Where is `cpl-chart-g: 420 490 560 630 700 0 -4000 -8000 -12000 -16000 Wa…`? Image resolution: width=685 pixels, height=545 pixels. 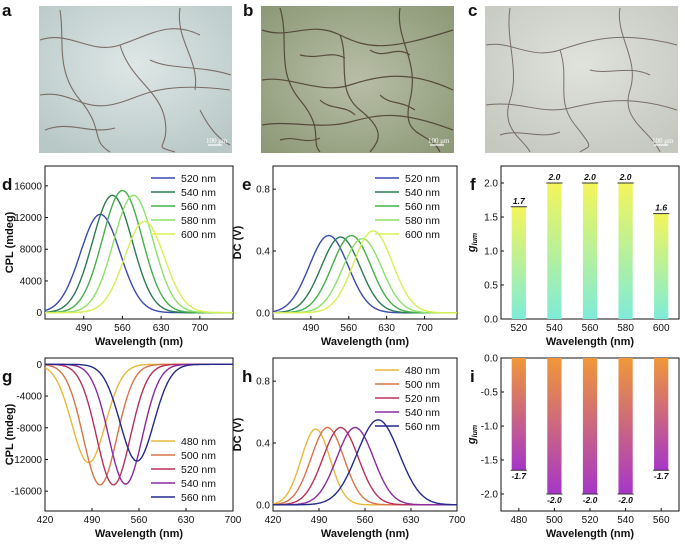
cpl-chart-g: 420 490 560 630 700 0 -4000 -8000 -12000 -16000 Wa… is located at coordinates (123, 448).